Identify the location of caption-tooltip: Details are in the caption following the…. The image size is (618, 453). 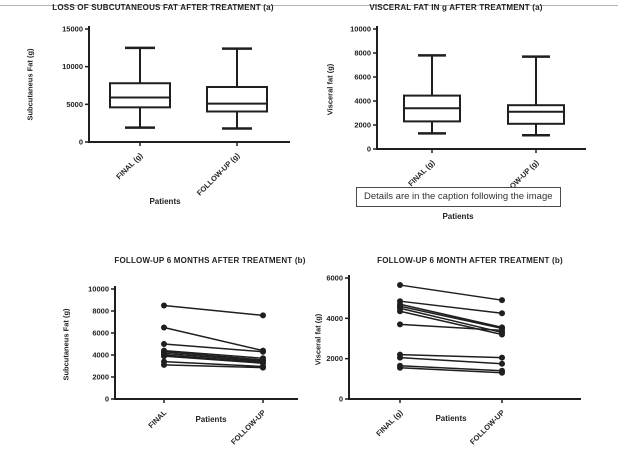
(458, 197).